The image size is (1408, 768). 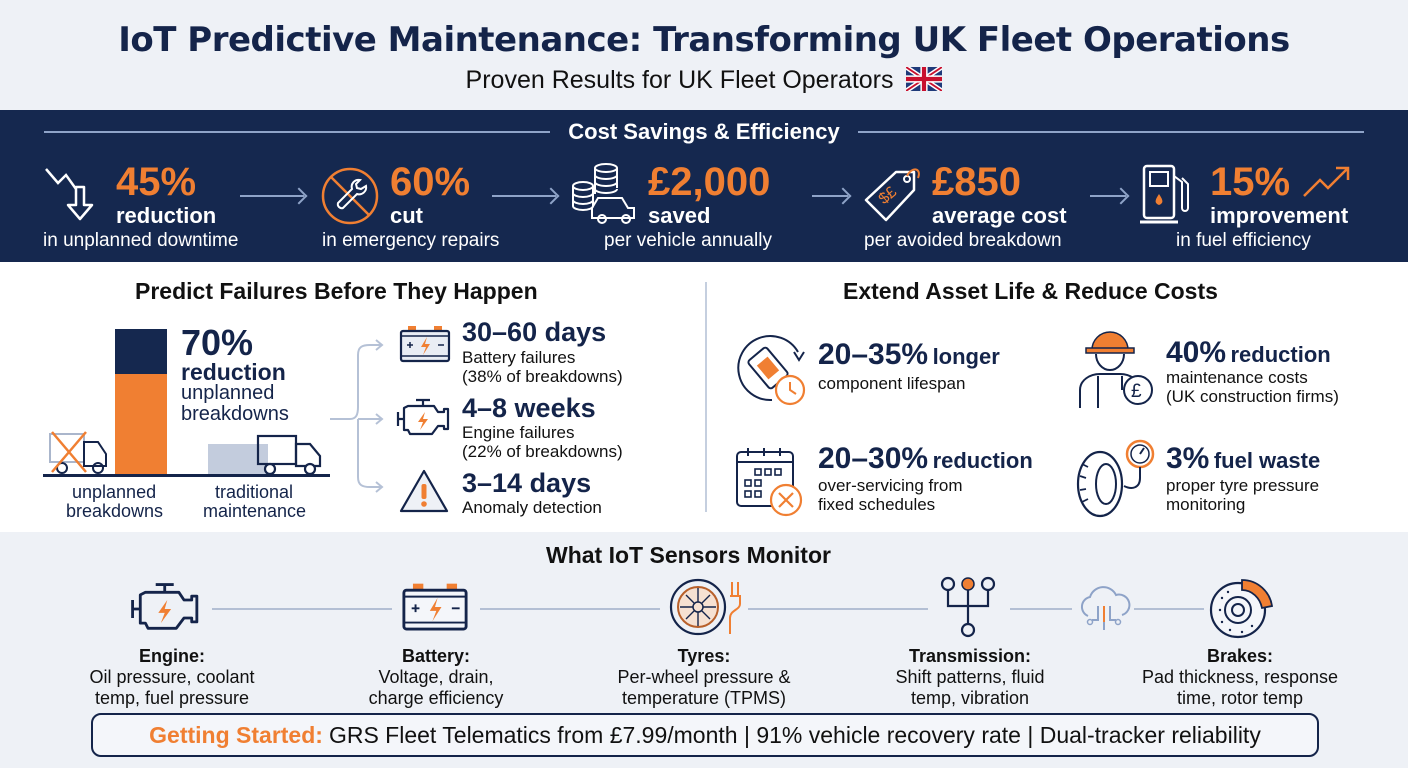 What do you see at coordinates (1115, 478) in the screenshot?
I see `tyre-gauge-icon` at bounding box center [1115, 478].